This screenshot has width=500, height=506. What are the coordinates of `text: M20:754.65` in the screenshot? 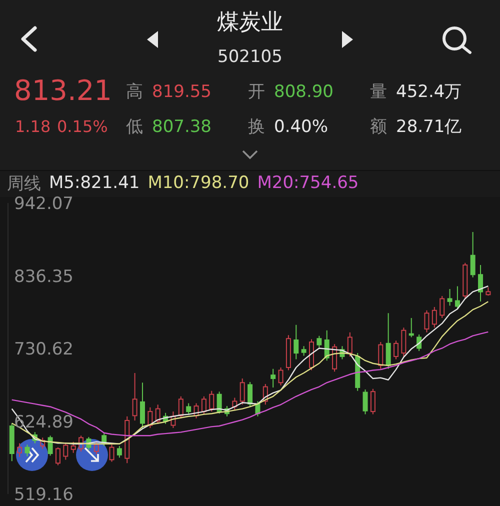 It's located at (308, 183).